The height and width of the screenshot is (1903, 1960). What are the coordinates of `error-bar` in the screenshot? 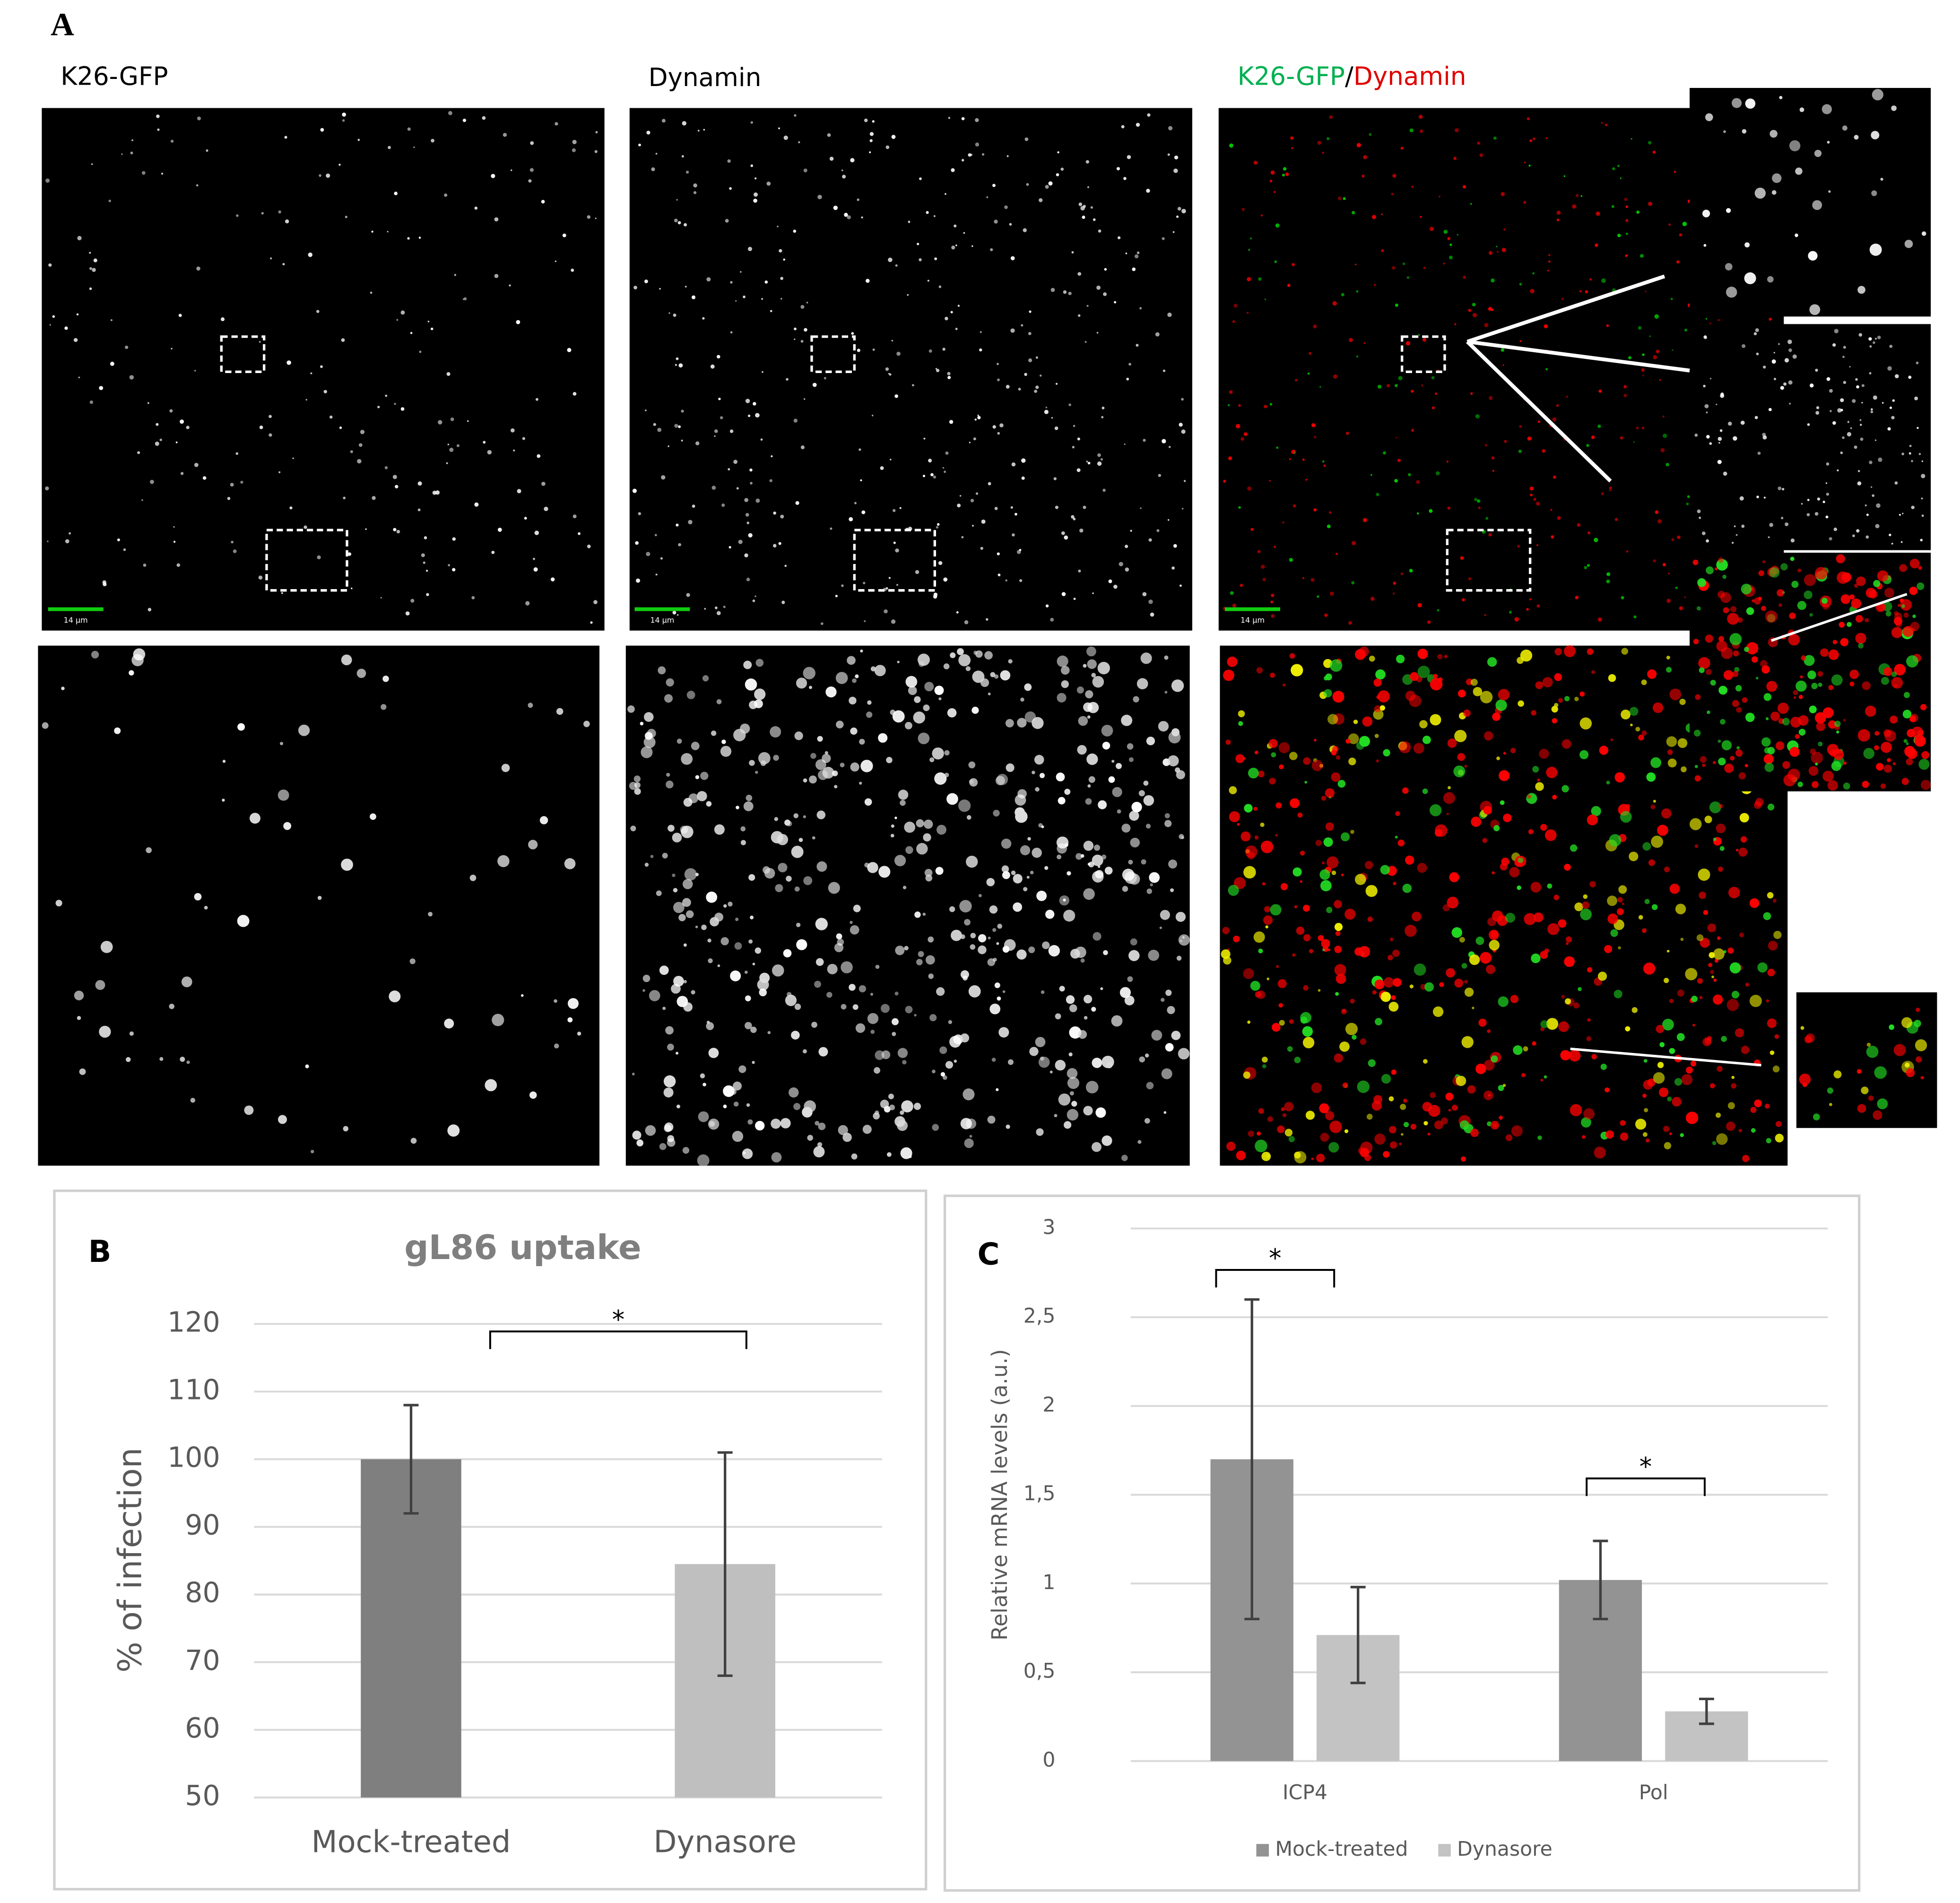 It's located at (1358, 1635).